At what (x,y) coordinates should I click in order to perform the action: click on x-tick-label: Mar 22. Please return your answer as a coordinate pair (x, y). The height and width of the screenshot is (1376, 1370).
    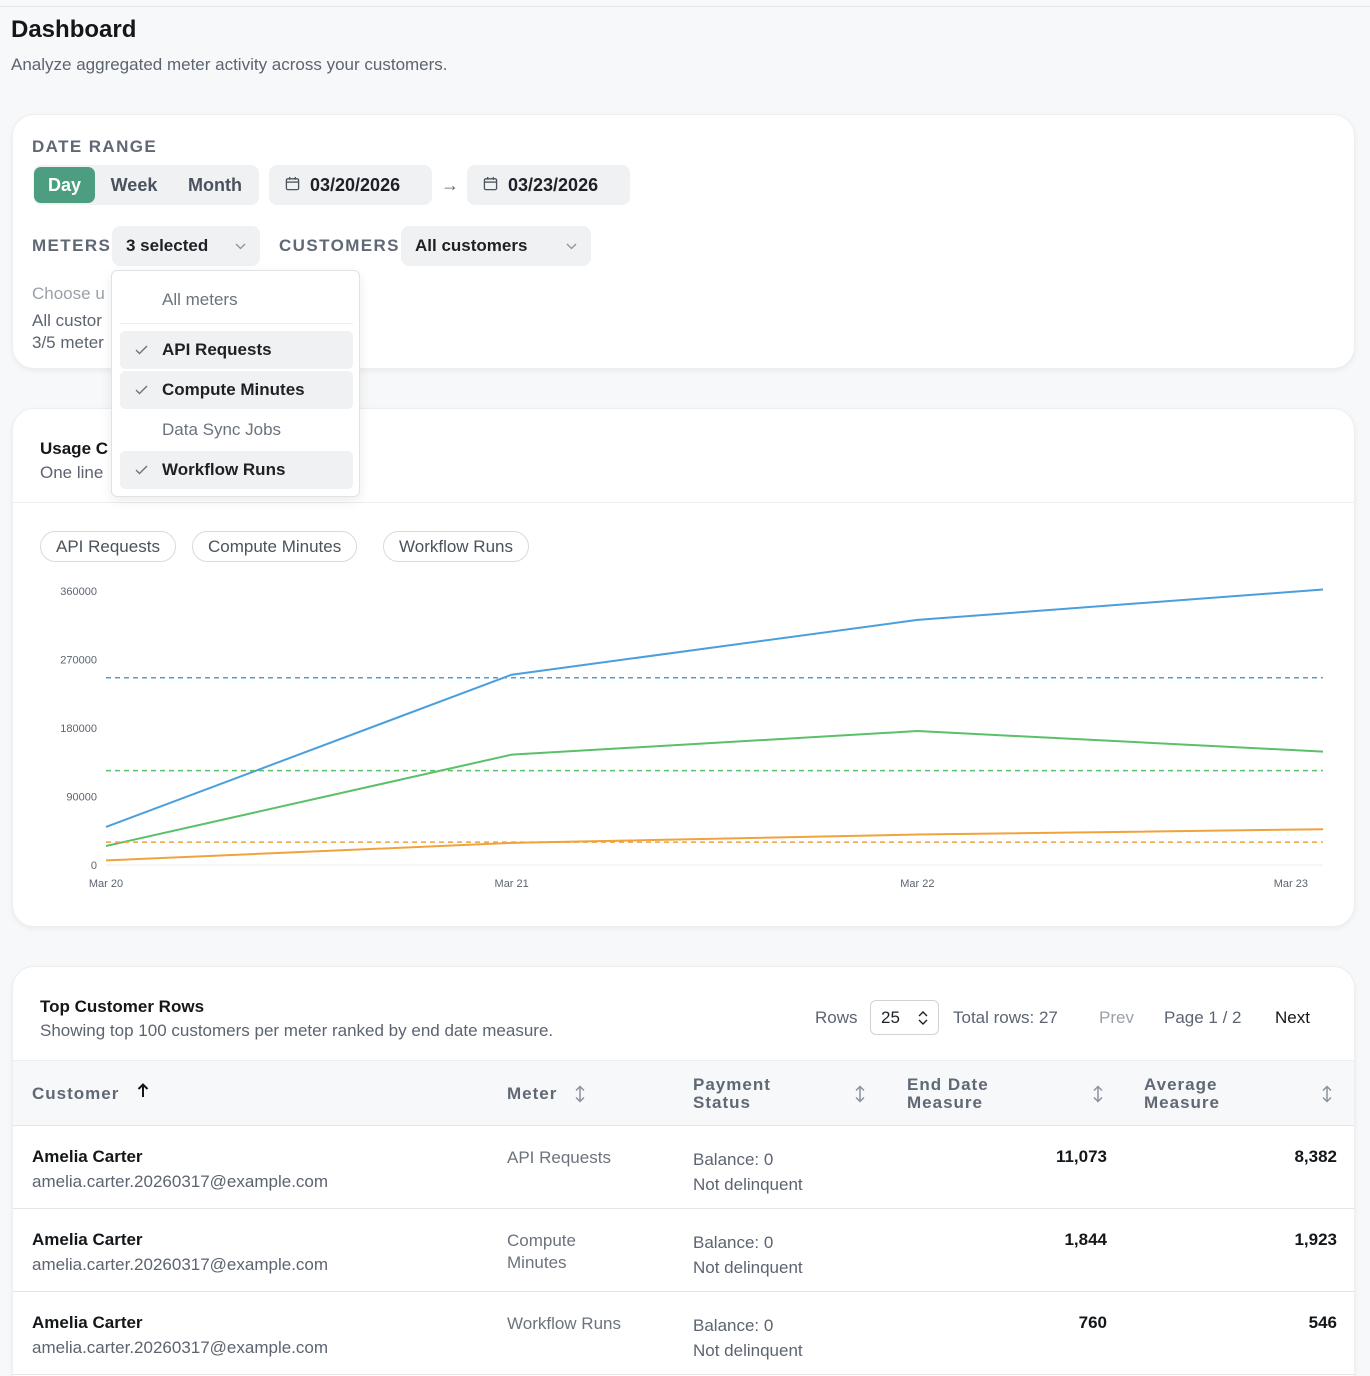
    Looking at the image, I should click on (917, 884).